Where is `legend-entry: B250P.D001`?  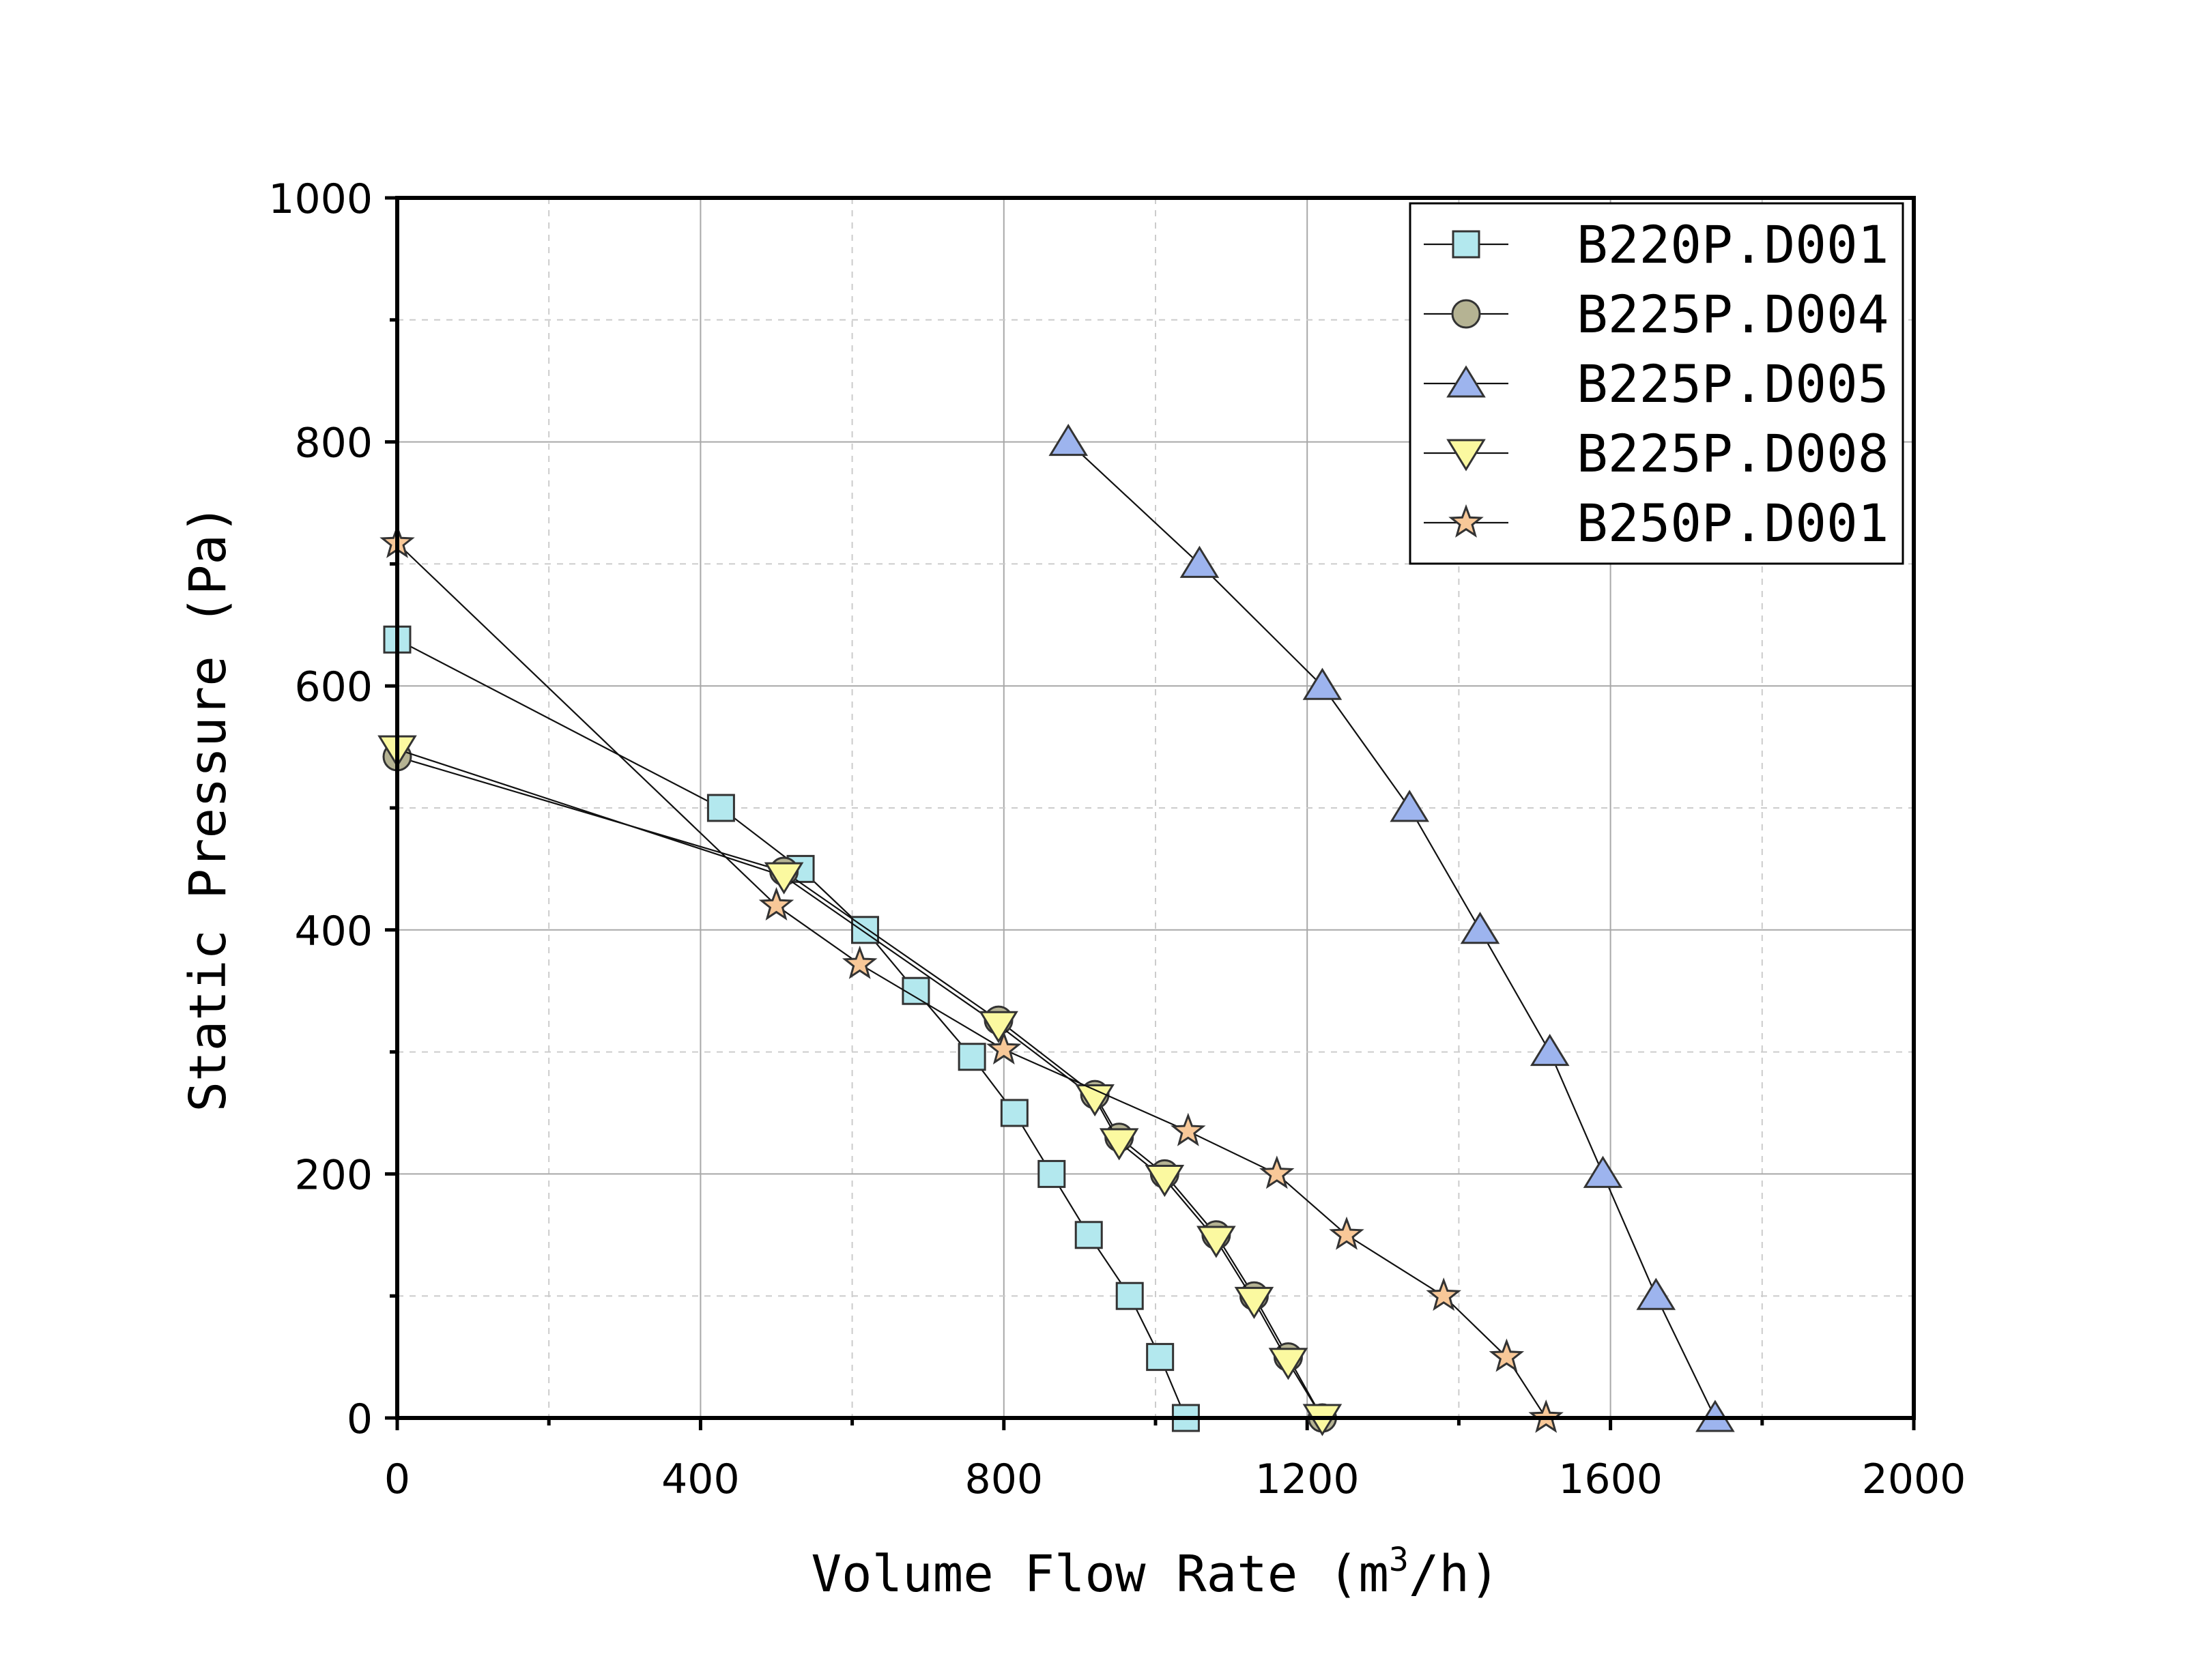 legend-entry: B250P.D001 is located at coordinates (1657, 523).